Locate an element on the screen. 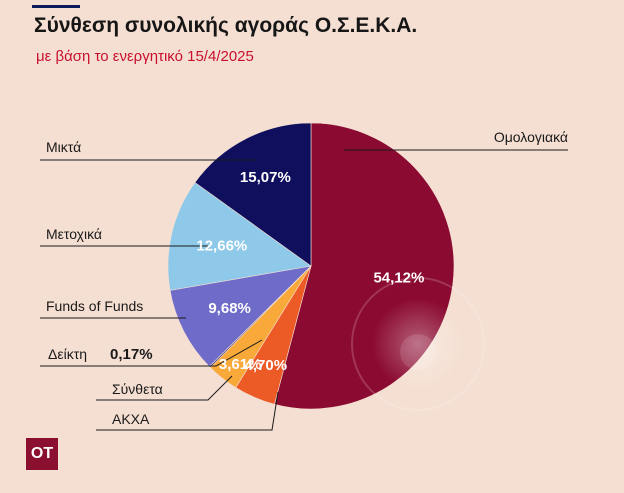 The image size is (624, 493). slice-value-label: 54,12% is located at coordinates (398, 277).